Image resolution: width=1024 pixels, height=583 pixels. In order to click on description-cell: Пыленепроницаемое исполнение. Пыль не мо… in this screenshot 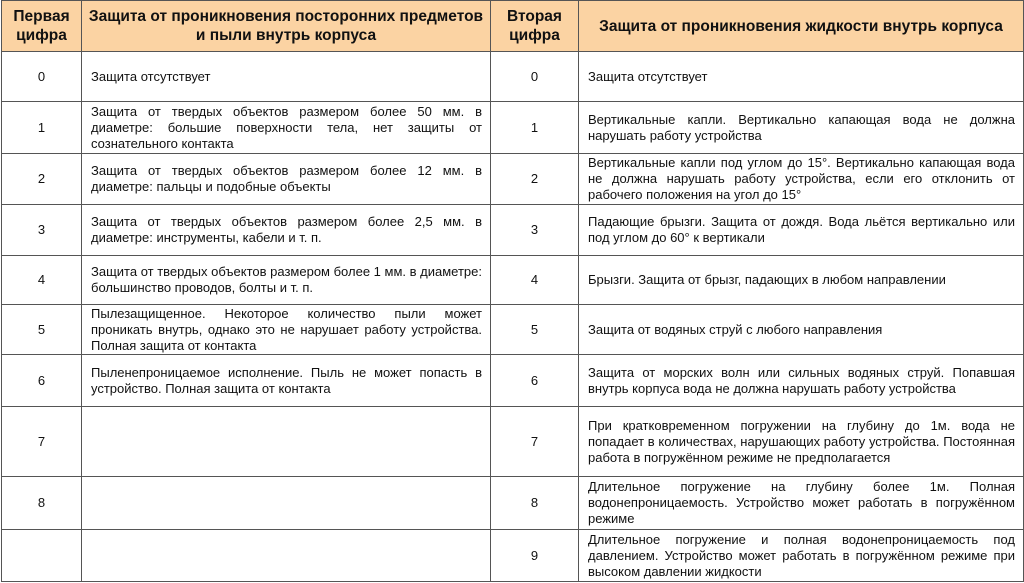, I will do `click(286, 380)`.